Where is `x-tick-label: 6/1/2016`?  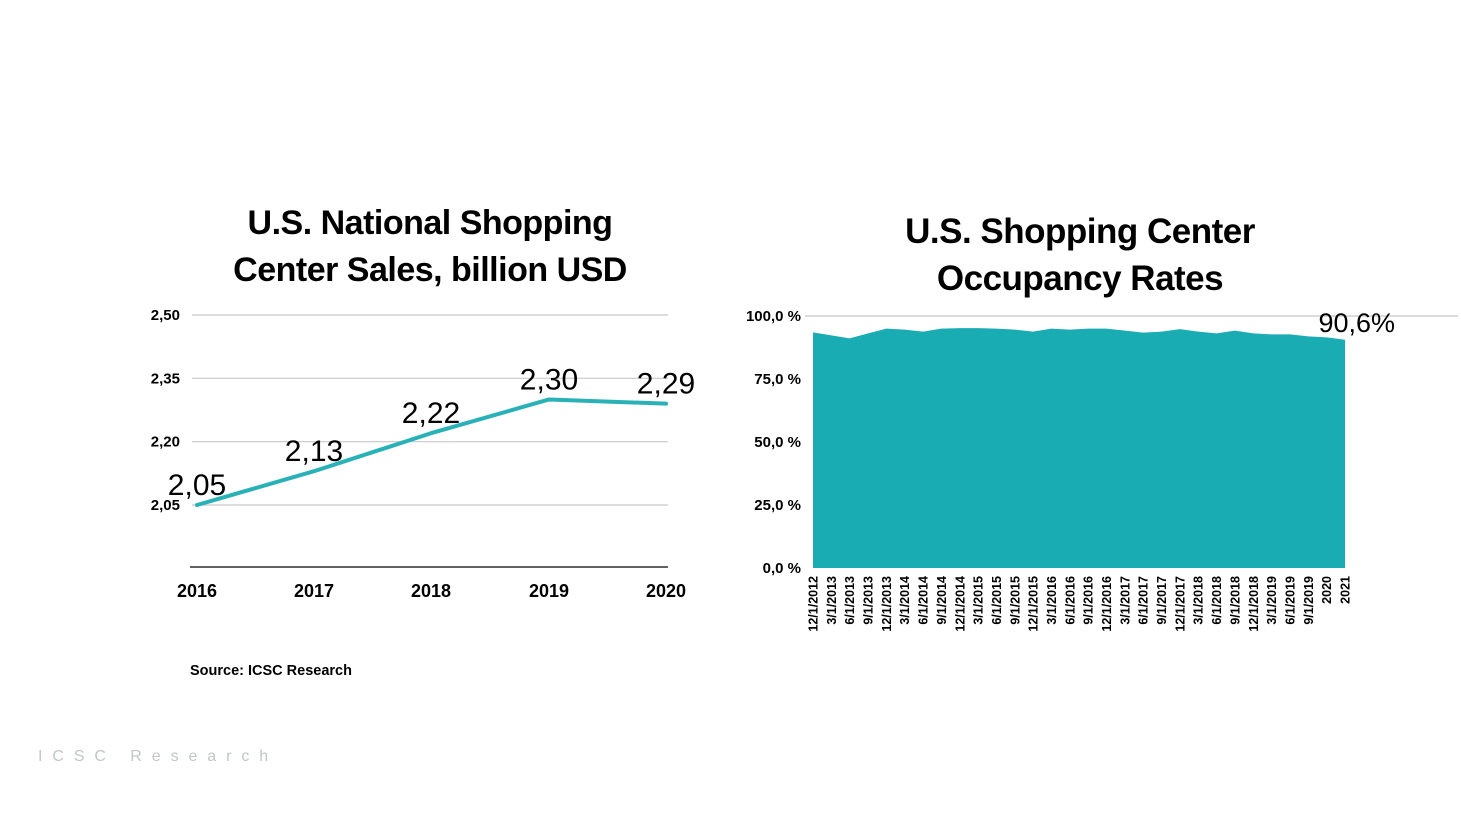
x-tick-label: 6/1/2016 is located at coordinates (1070, 600).